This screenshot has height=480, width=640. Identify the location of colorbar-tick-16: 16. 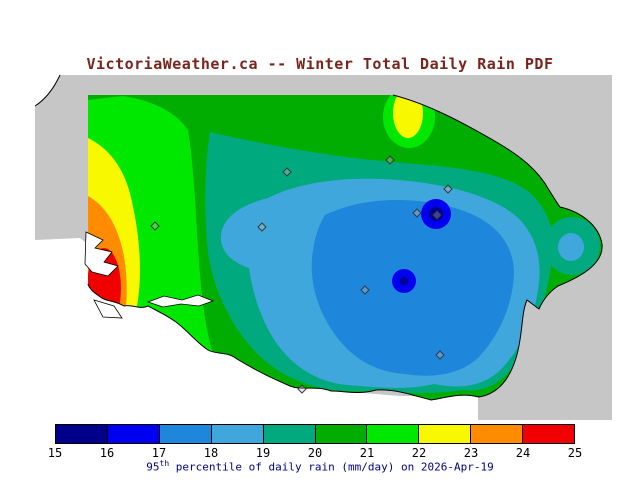
(107, 453).